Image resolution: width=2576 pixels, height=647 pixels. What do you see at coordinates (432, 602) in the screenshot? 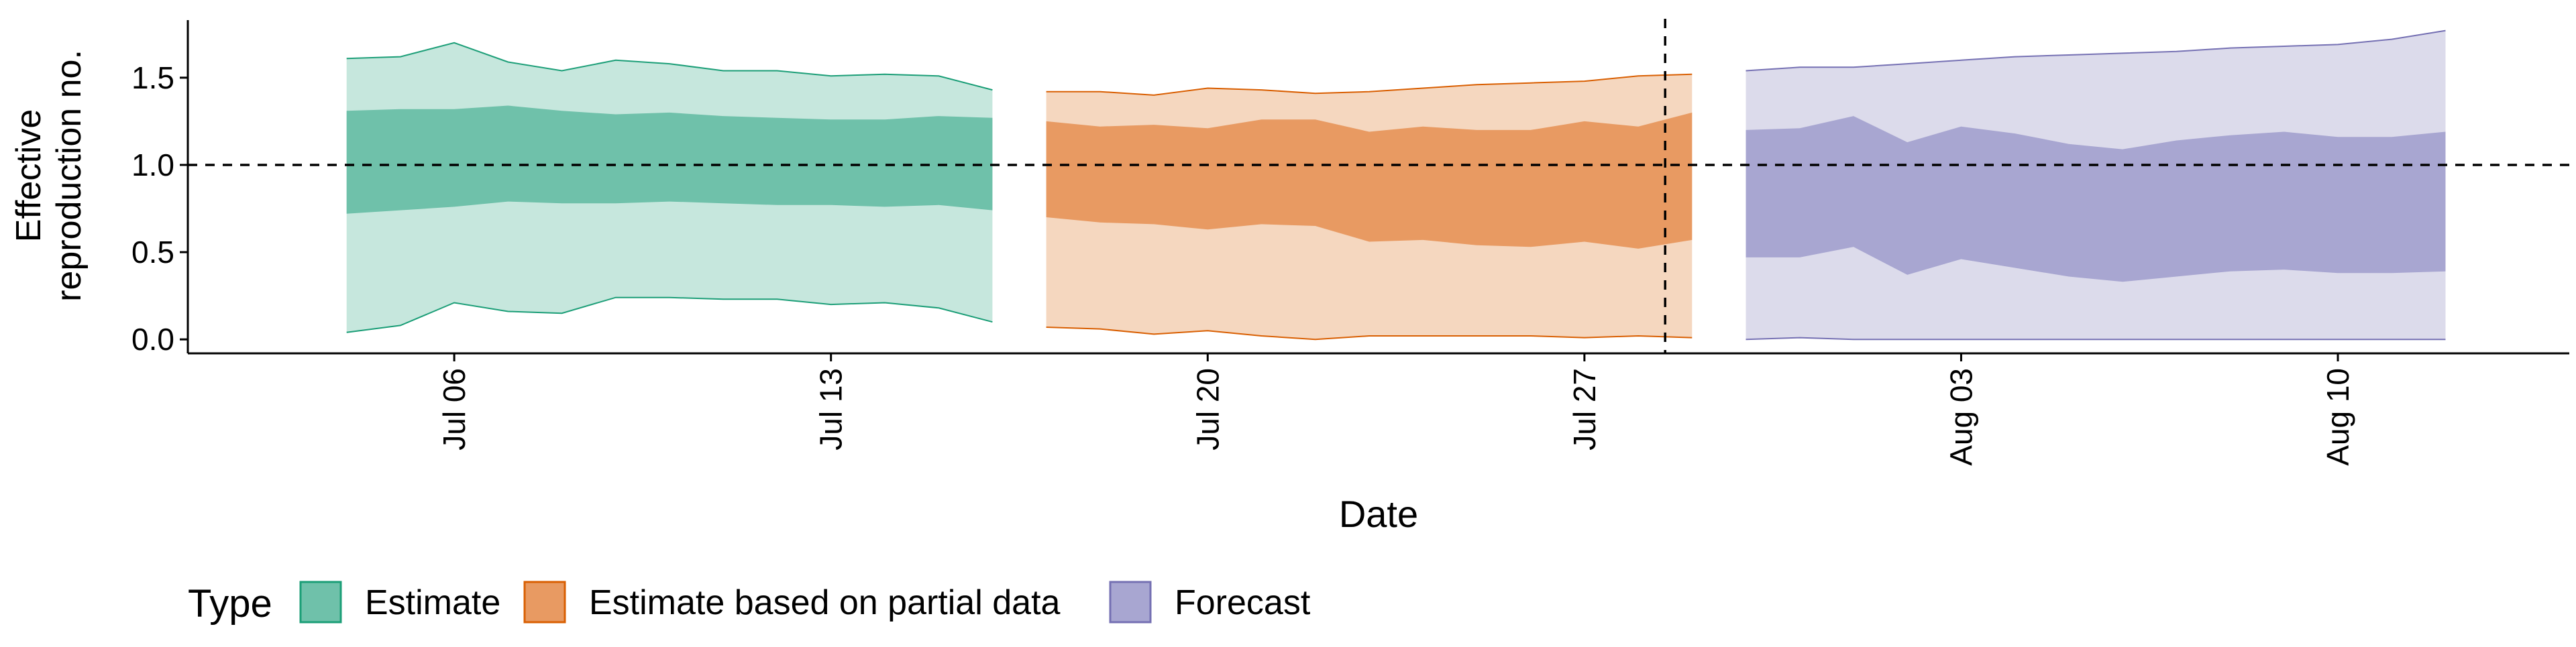
I see `legend-label-0: Estimate` at bounding box center [432, 602].